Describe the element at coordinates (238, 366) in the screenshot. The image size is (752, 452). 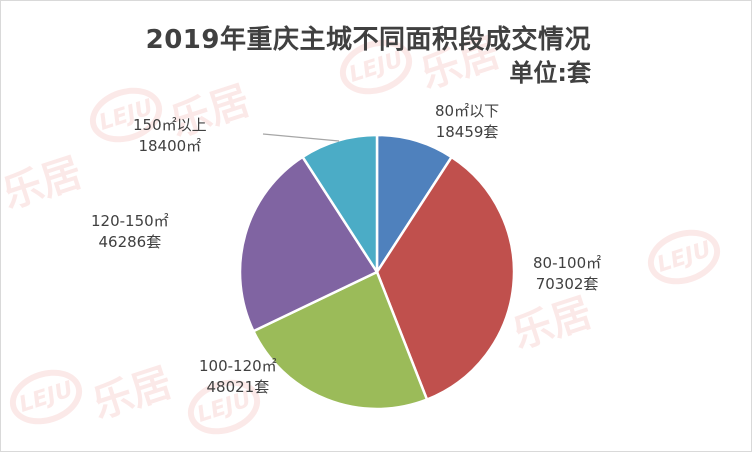
I see `data-label-category: 100-120㎡` at that location.